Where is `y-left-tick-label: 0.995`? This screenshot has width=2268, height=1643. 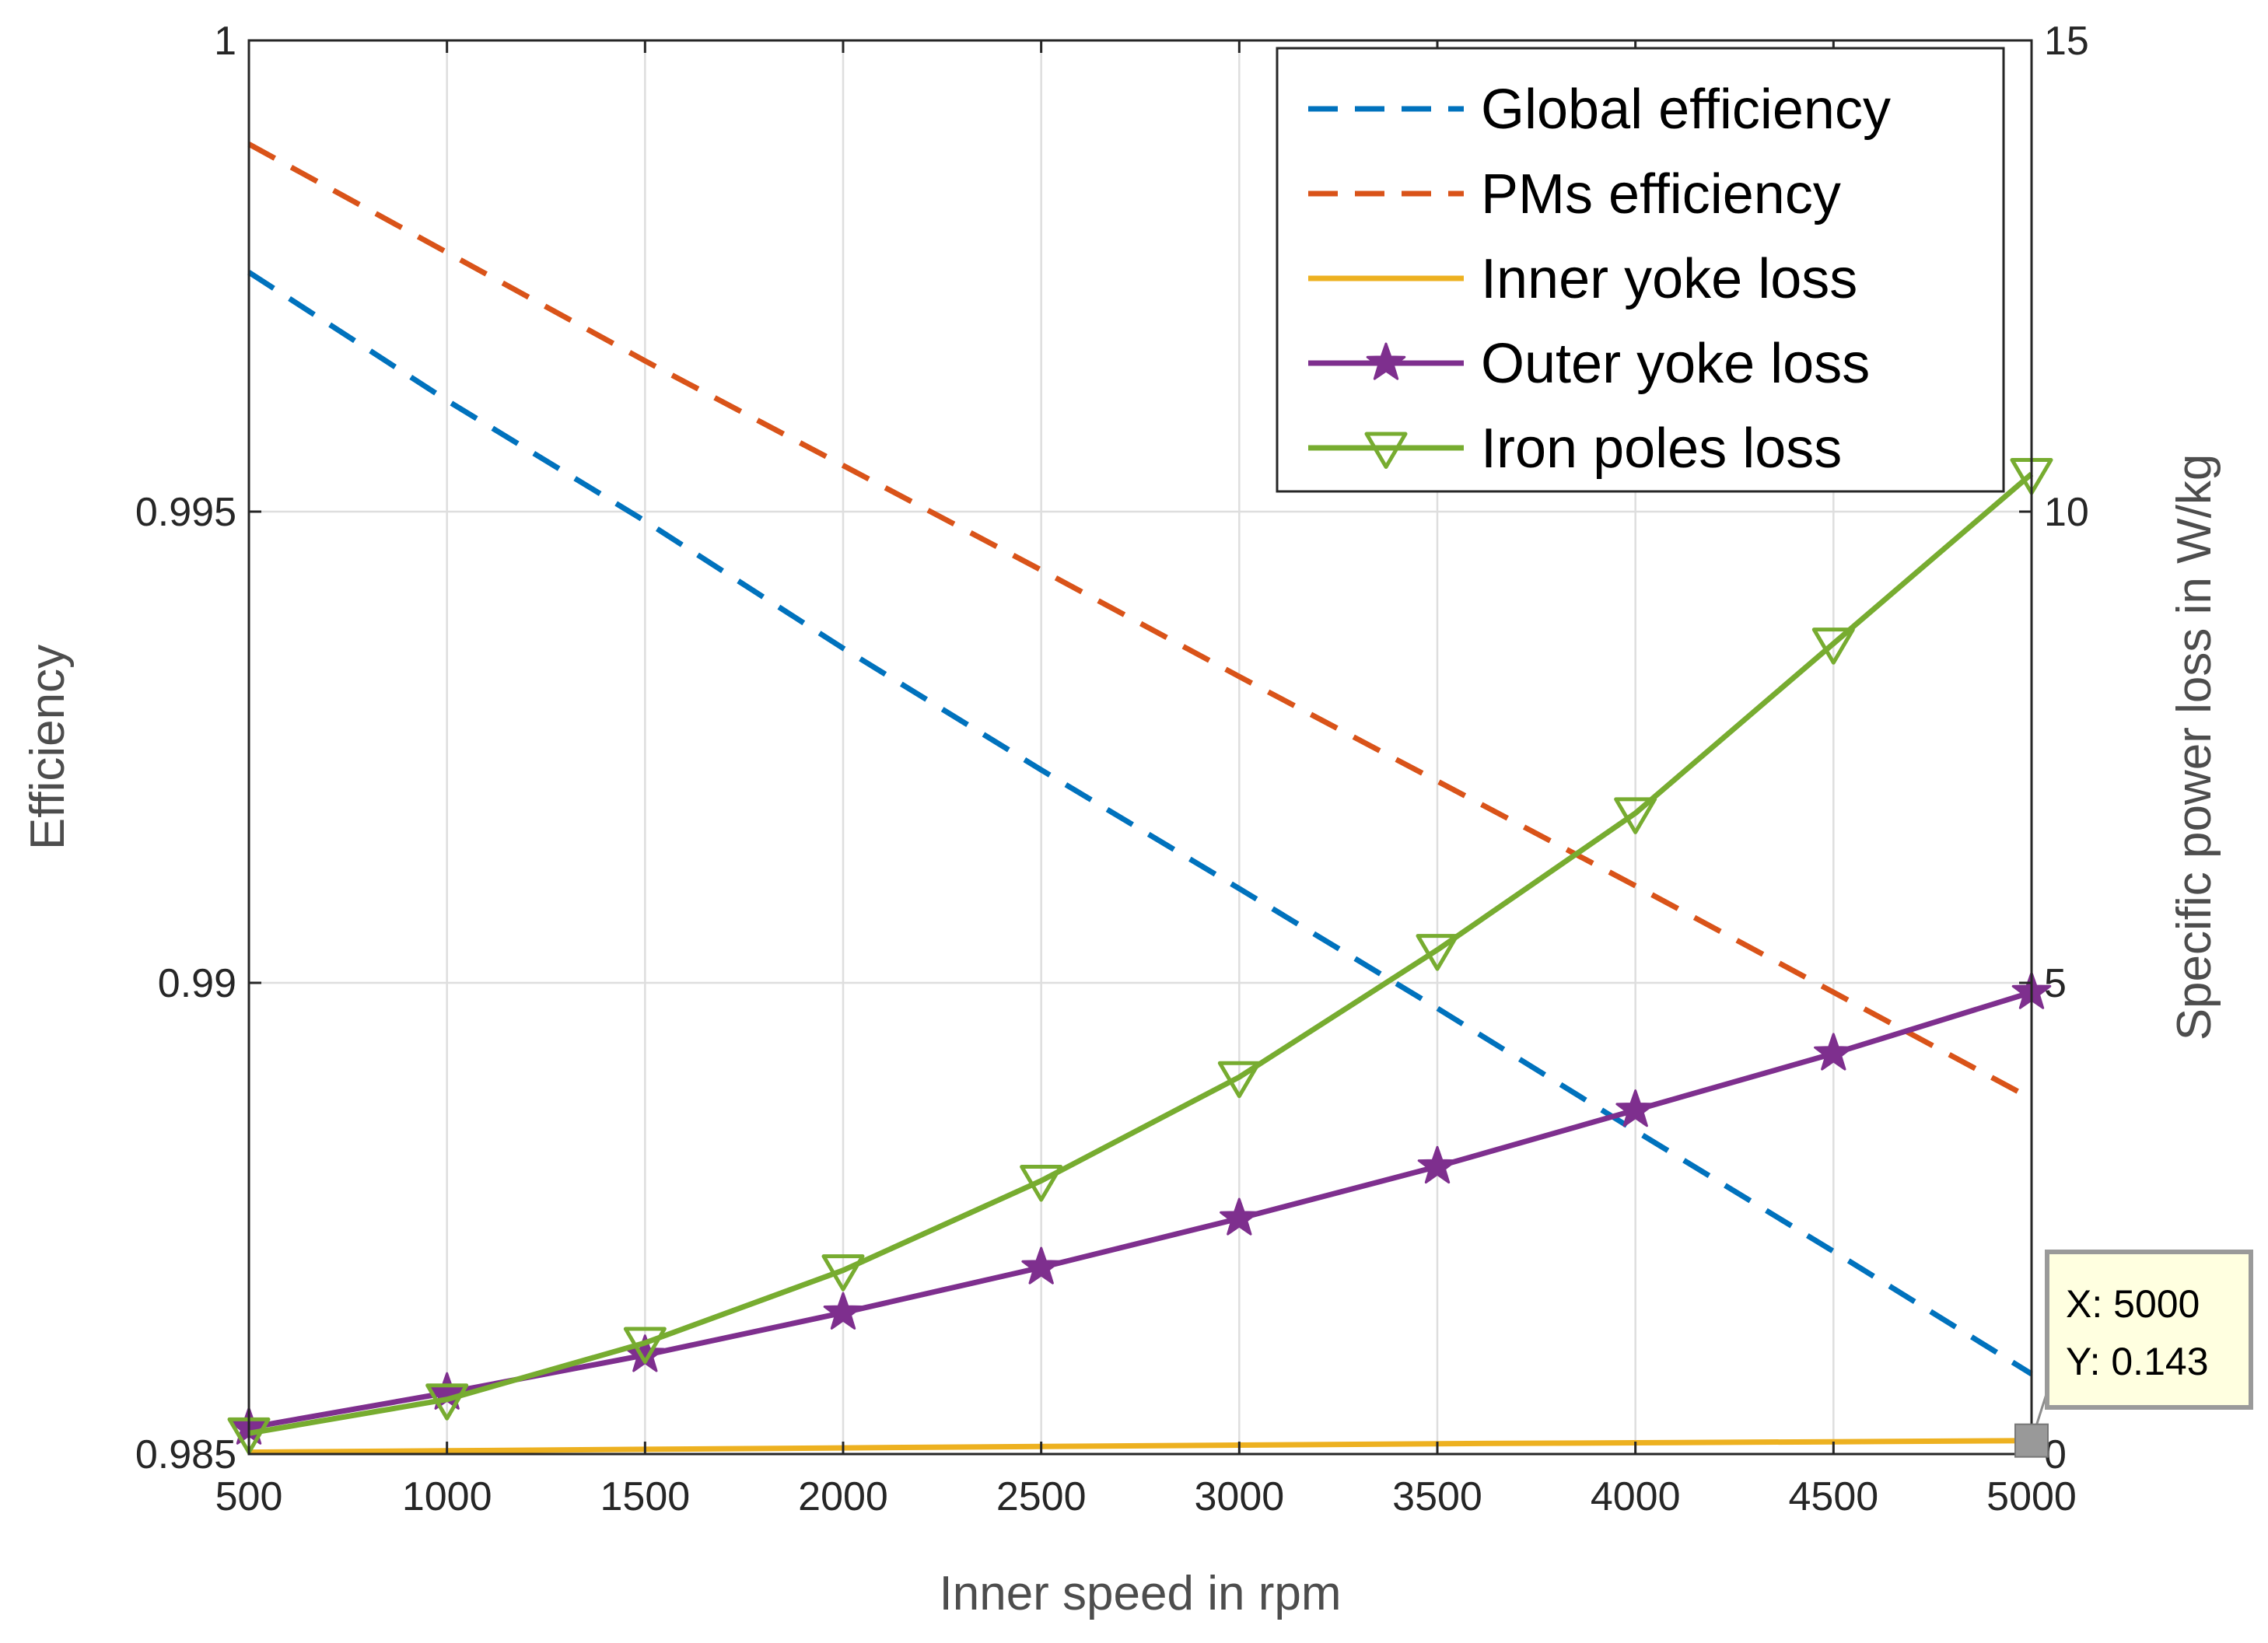
y-left-tick-label: 0.995 is located at coordinates (186, 512).